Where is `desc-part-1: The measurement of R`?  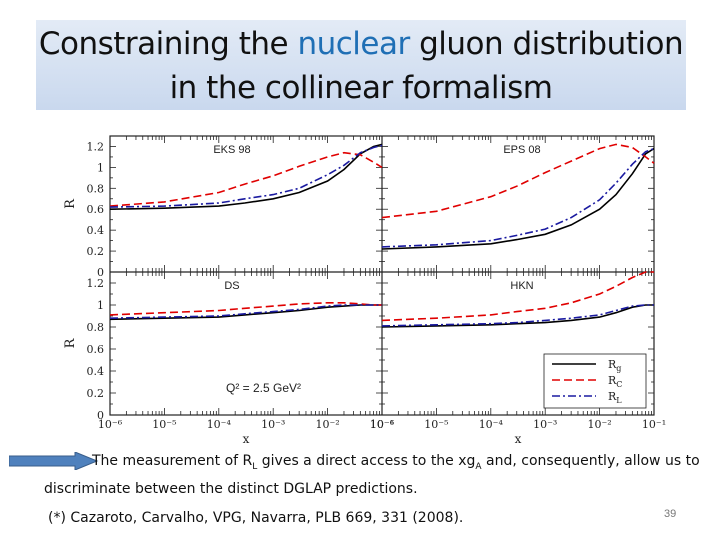 desc-part-1: The measurement of R is located at coordinates (172, 461).